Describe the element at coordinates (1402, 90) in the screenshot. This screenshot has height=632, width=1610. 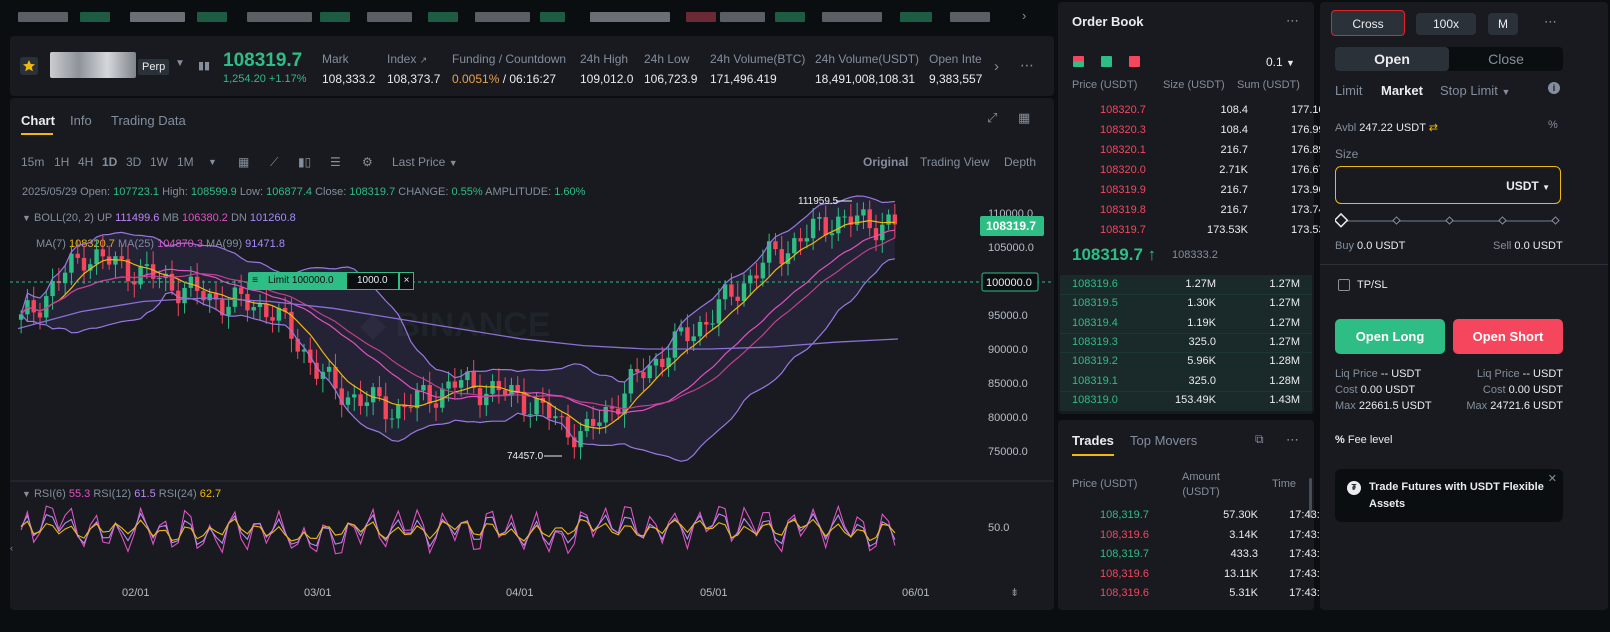
I see `order-type-market: Market` at that location.